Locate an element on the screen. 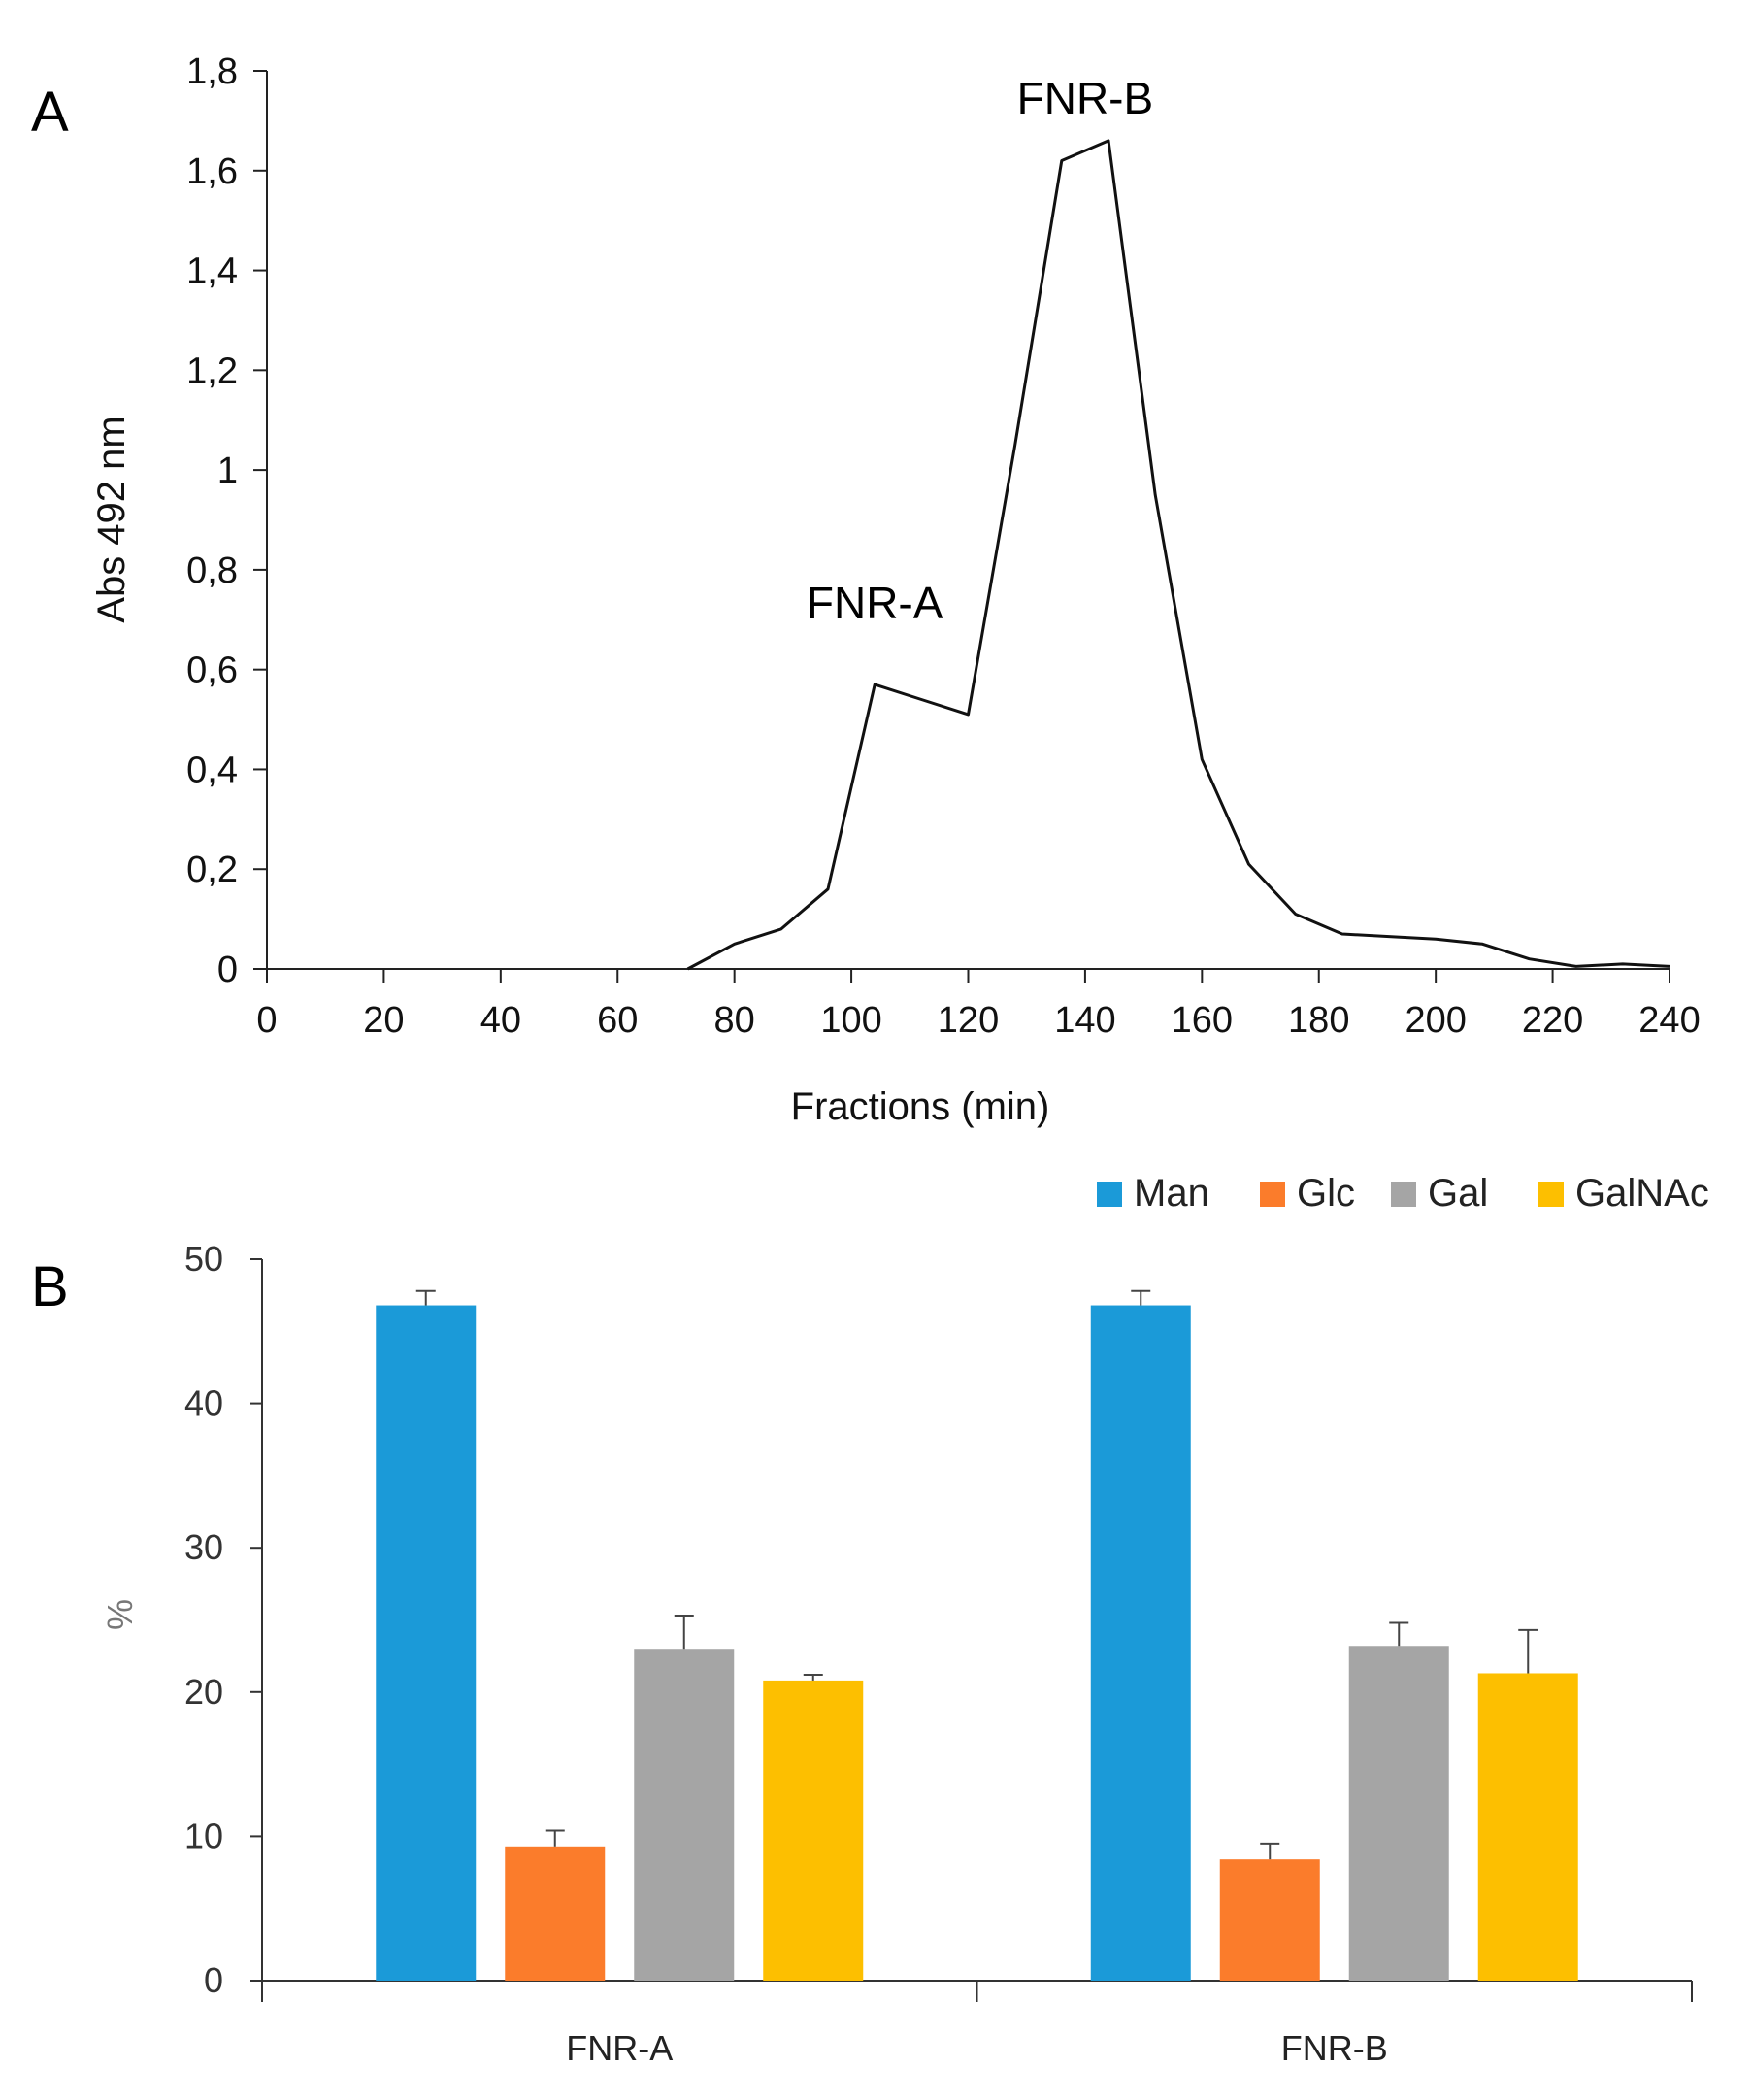 This screenshot has height=2100, width=1753. panel-a-x-tick-label: 80 is located at coordinates (734, 1020).